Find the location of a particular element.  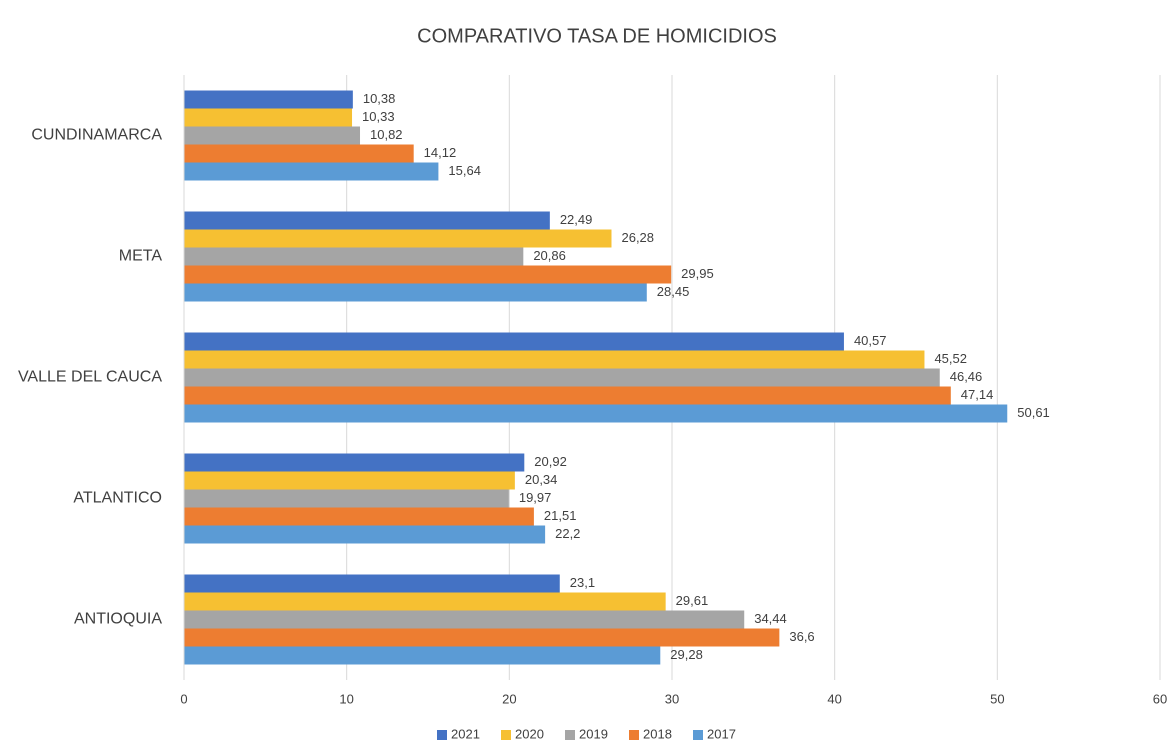

chart-title: COMPARATIVO TASA DE HOMICIDIOS is located at coordinates (597, 36).